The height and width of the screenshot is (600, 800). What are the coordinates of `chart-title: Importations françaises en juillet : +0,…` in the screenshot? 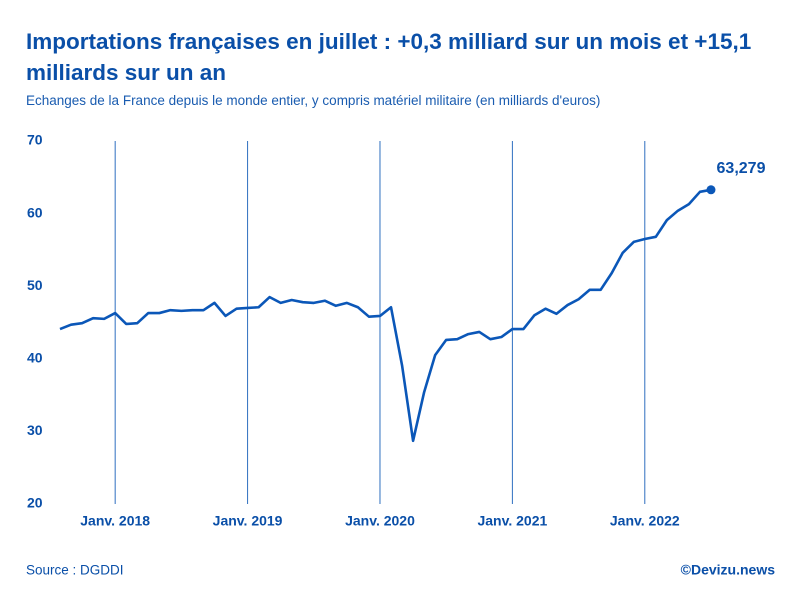 It's located at (389, 57).